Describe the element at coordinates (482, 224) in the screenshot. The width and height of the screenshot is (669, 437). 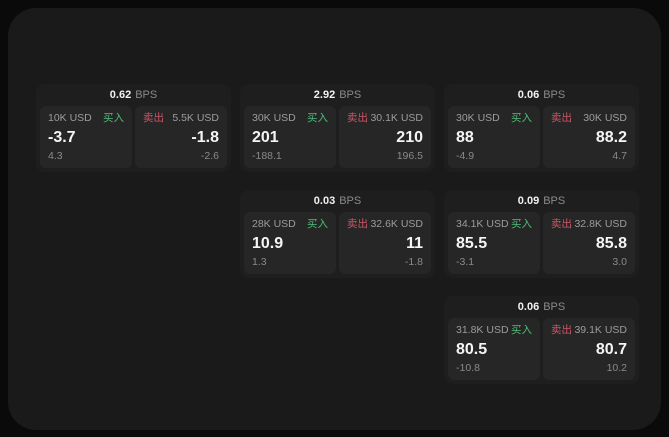
I see `buy-amount: 34.1K USD` at that location.